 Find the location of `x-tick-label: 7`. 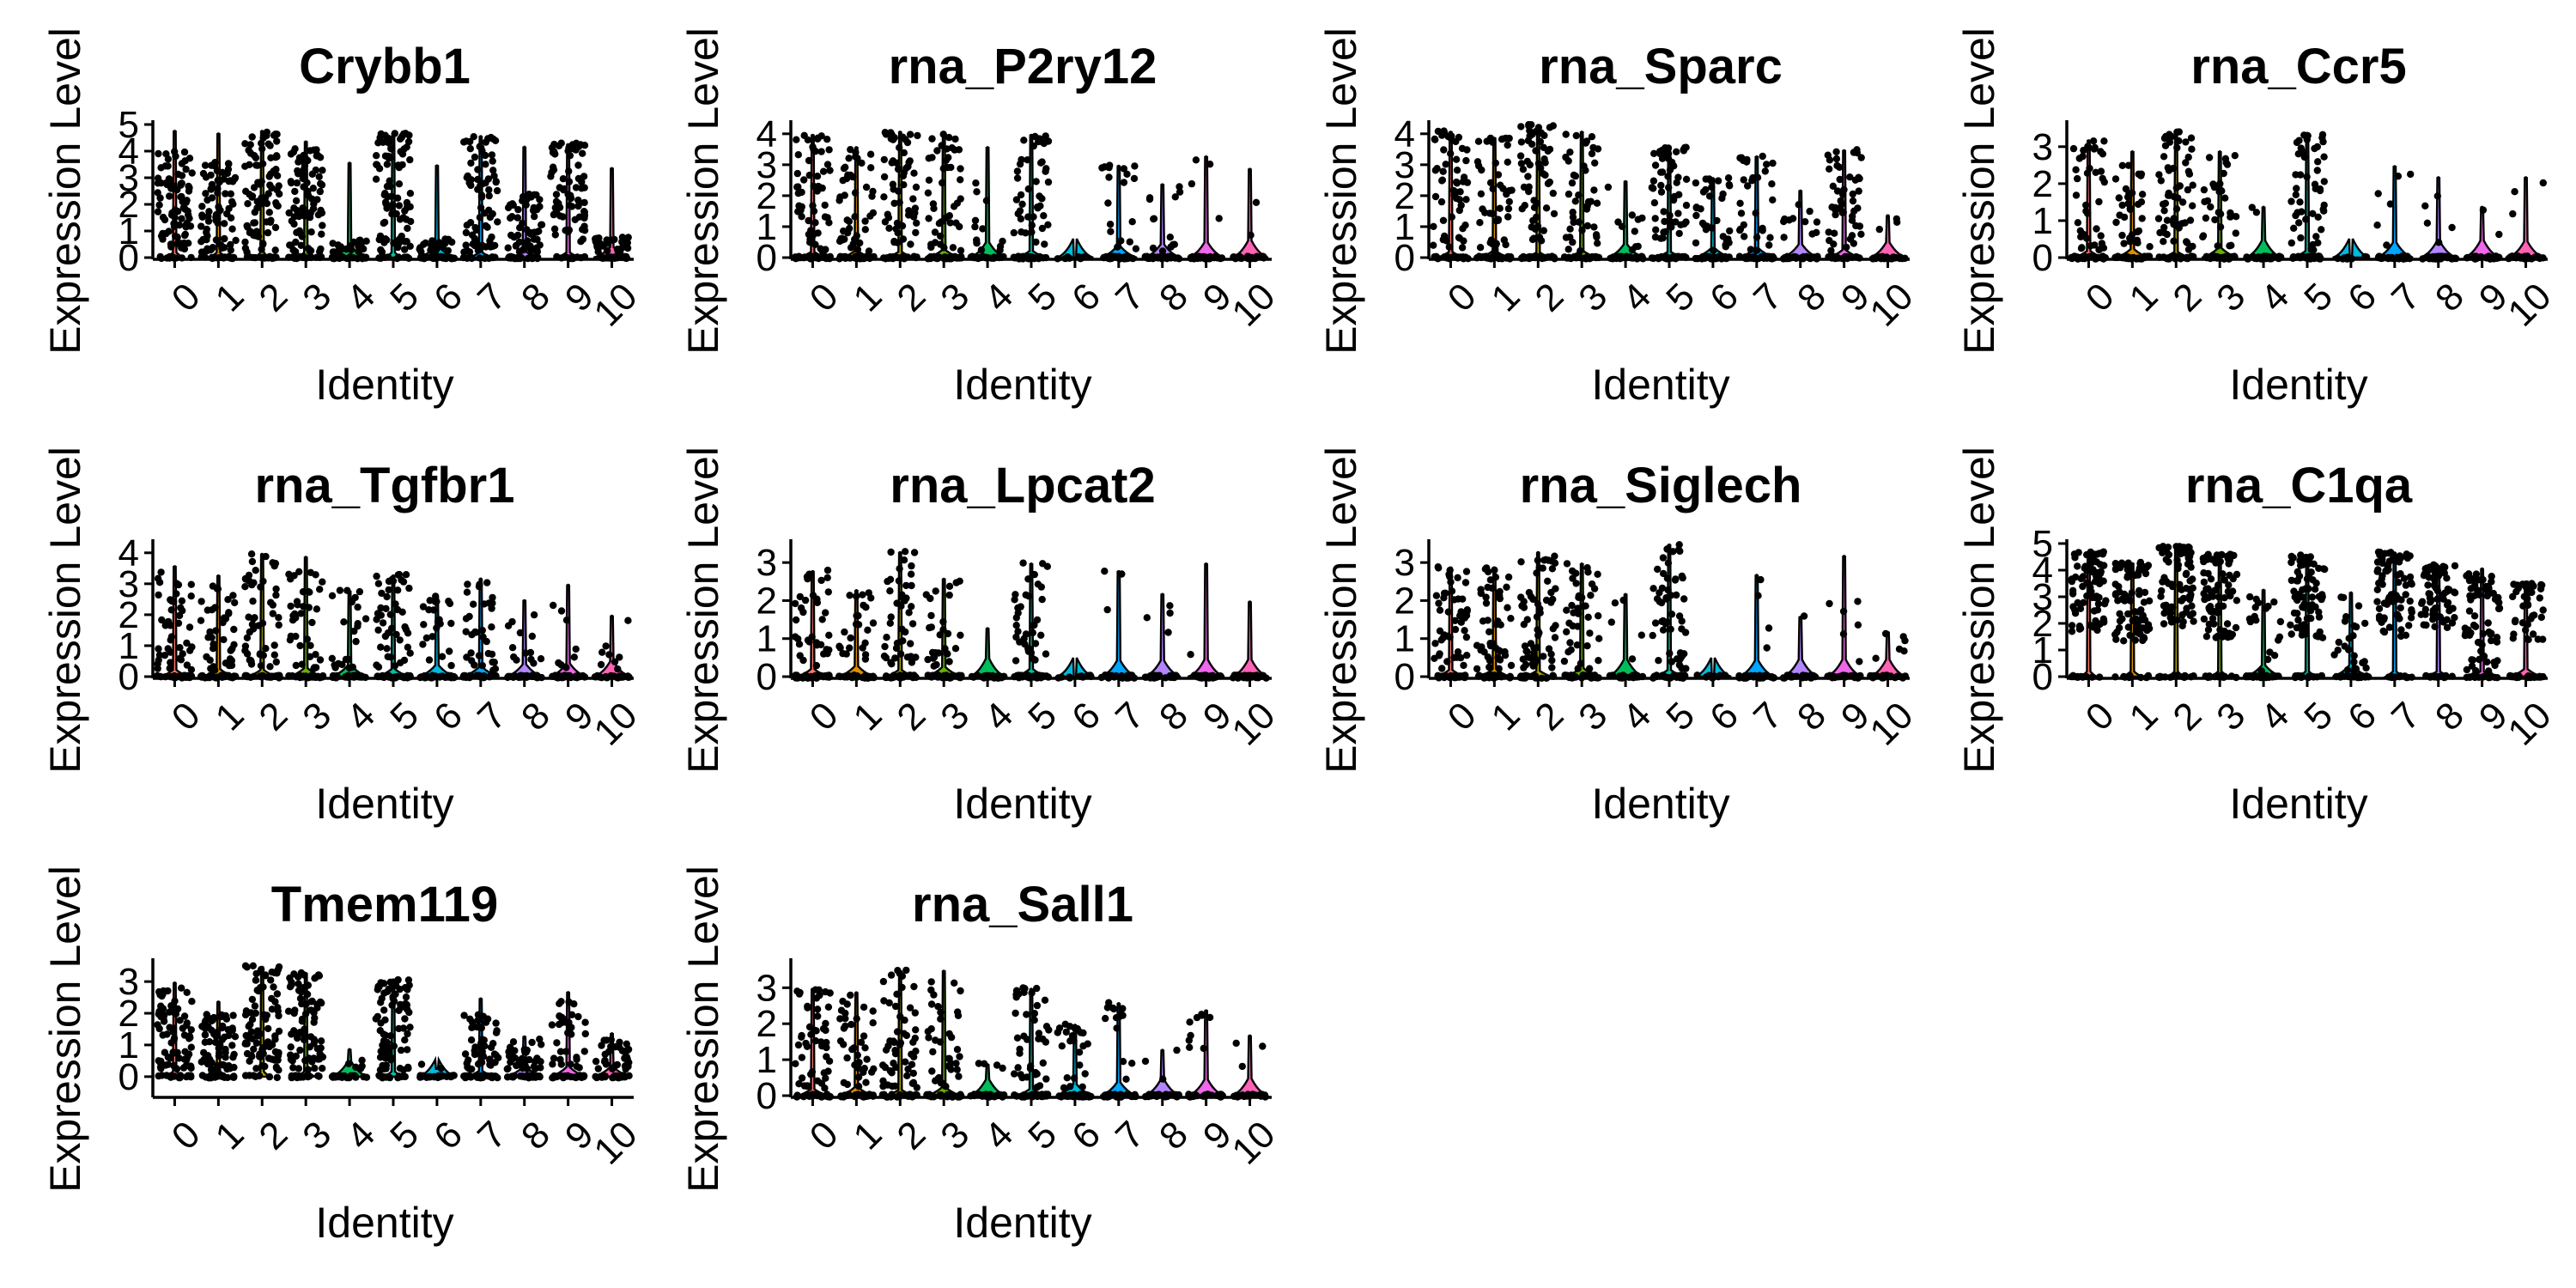

x-tick-label: 7 is located at coordinates (492, 297).